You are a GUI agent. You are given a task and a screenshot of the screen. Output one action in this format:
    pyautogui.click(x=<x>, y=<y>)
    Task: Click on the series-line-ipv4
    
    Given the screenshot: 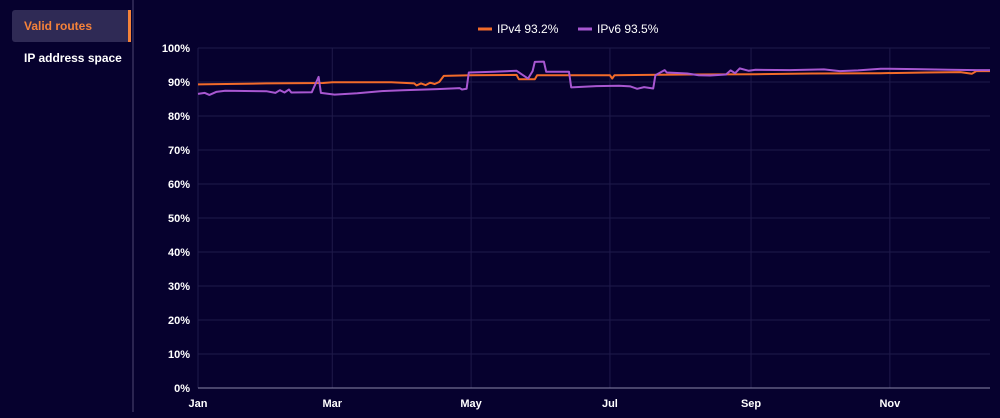 What is the action you would take?
    pyautogui.click(x=593, y=78)
    